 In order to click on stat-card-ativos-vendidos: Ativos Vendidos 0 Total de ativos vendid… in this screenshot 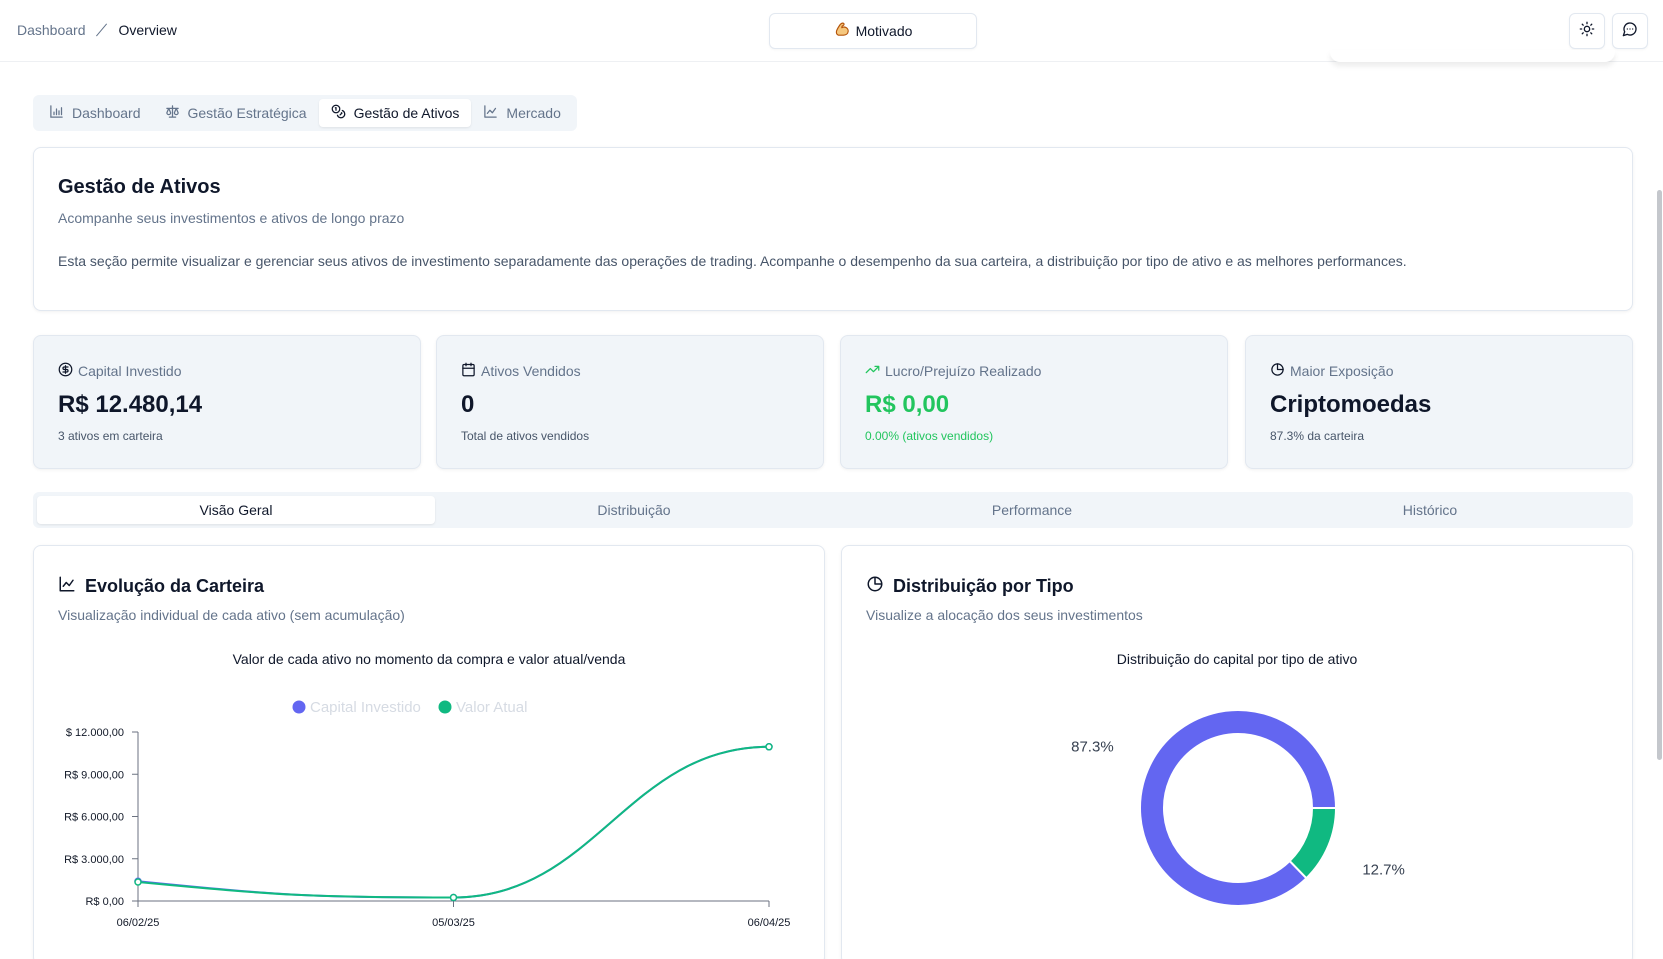, I will do `click(630, 402)`.